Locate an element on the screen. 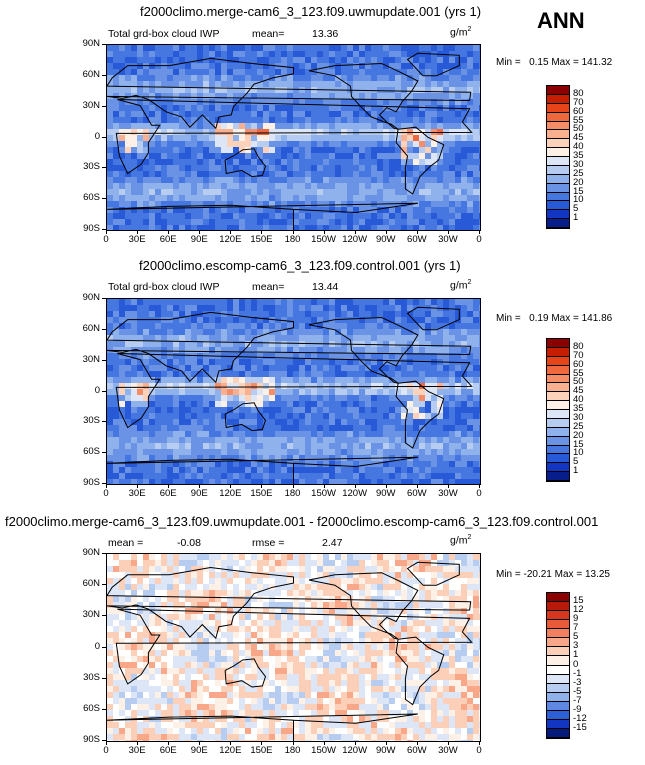 This screenshot has height=765, width=645. x-tick-label: 120E is located at coordinates (230, 750).